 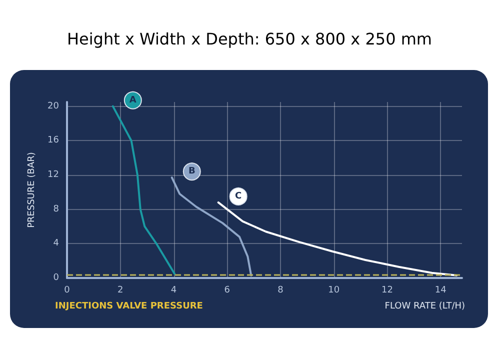 What do you see at coordinates (132, 100) in the screenshot?
I see `series-label: A` at bounding box center [132, 100].